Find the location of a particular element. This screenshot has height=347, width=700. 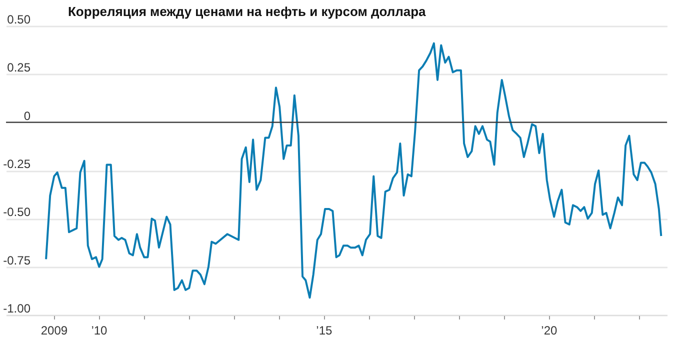

x-tick-label: ’20 is located at coordinates (549, 331).